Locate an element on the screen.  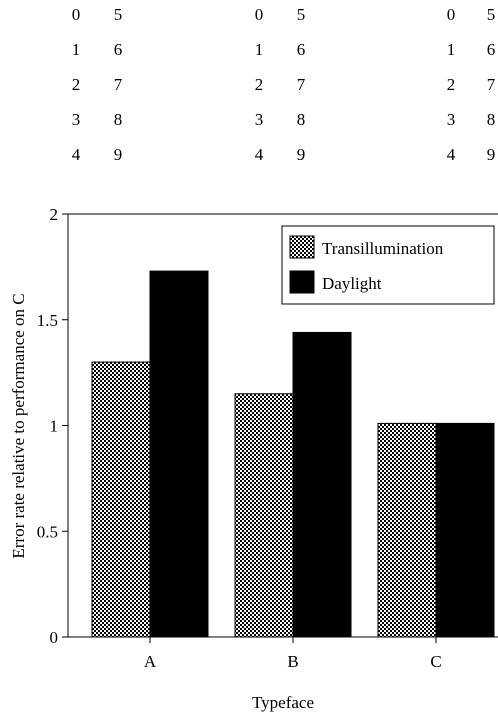
x-tick-label: A is located at coordinates (150, 661).